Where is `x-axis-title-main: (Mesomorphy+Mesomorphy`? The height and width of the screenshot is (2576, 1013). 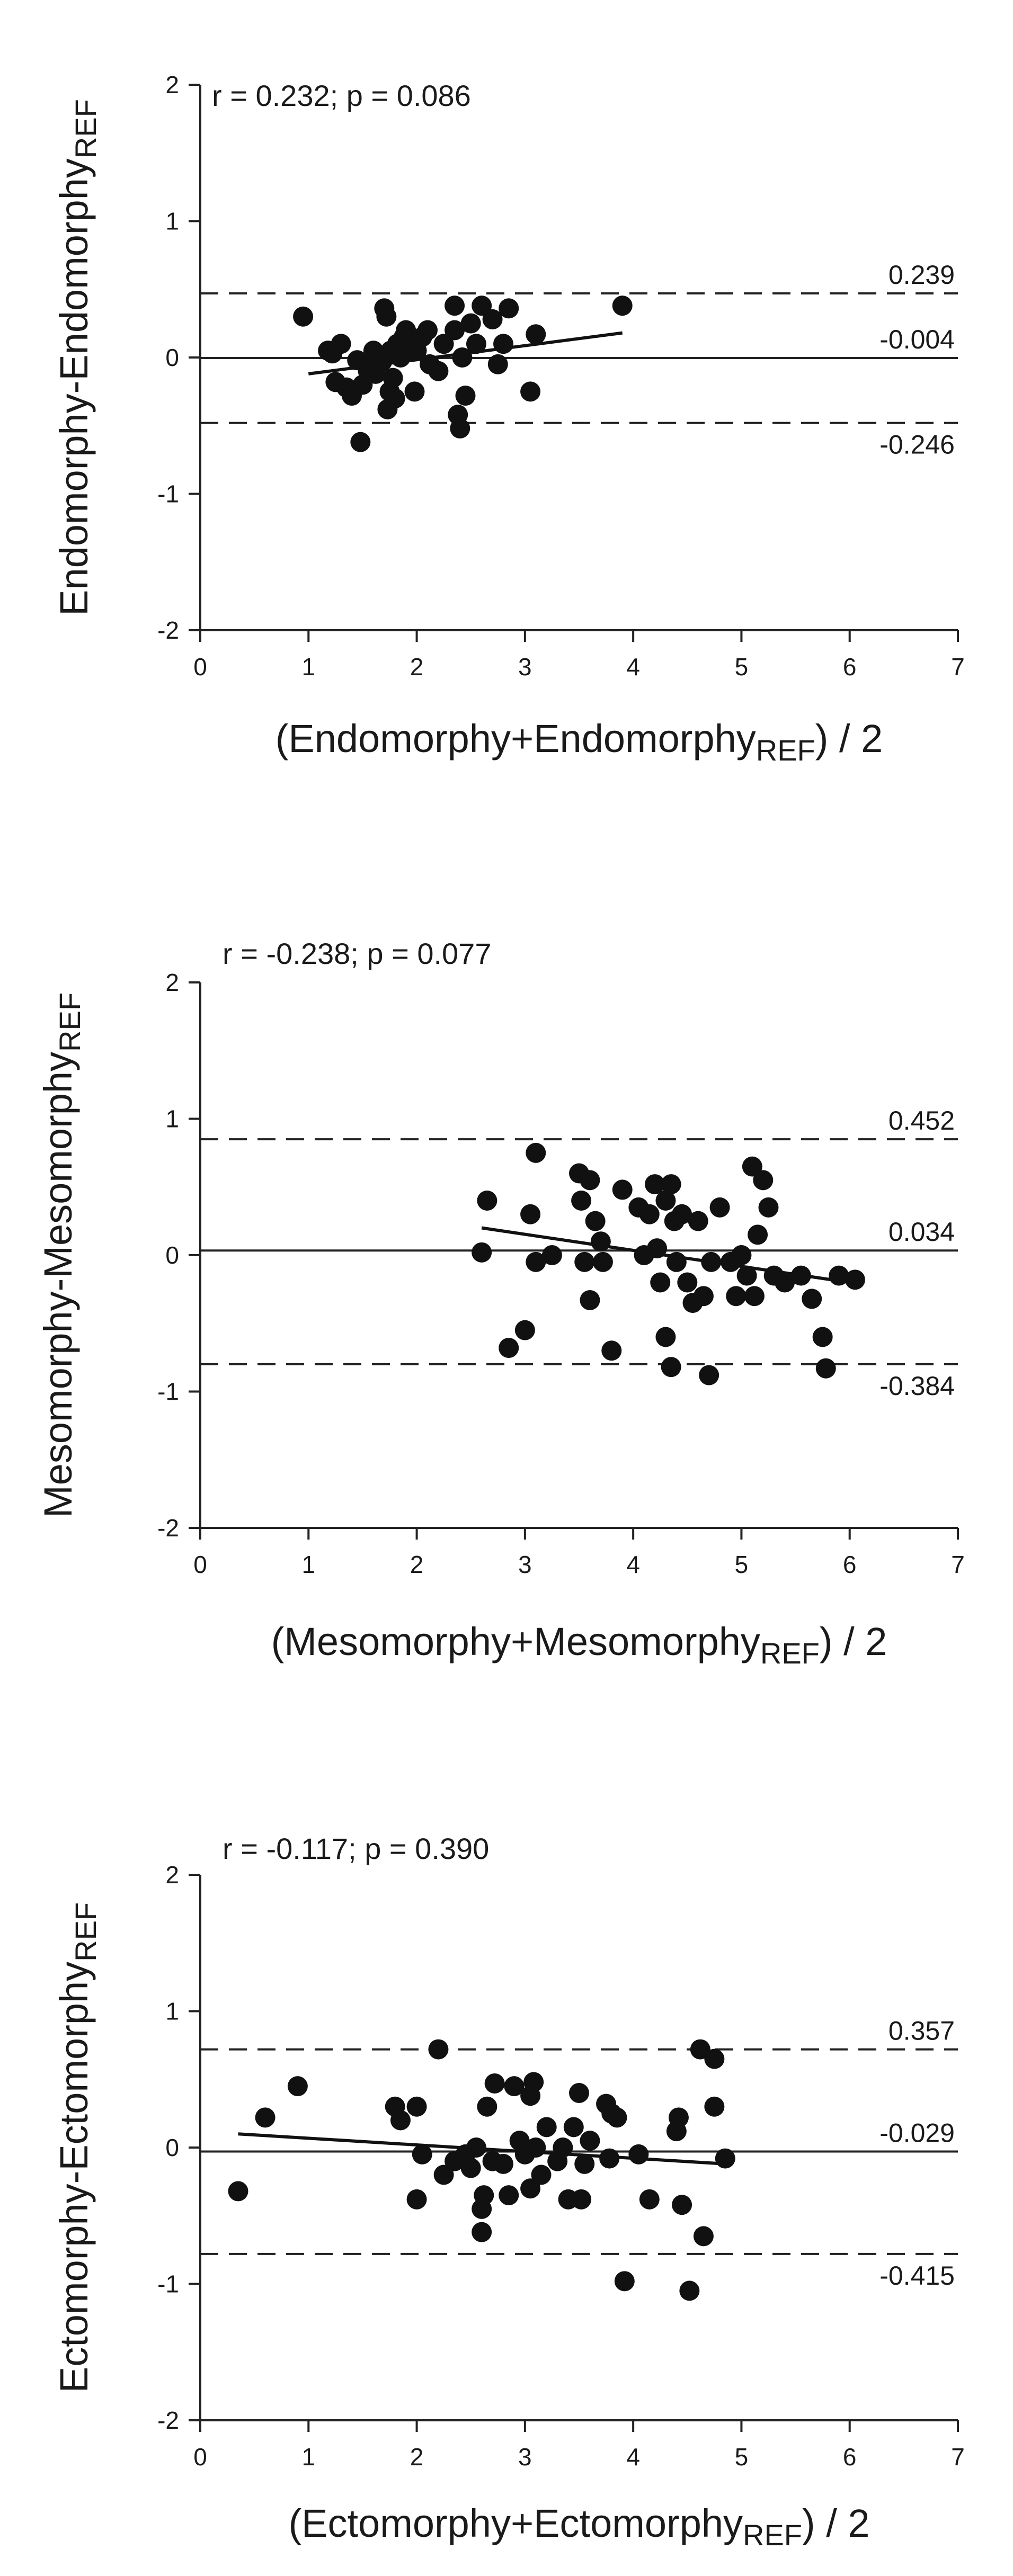
x-axis-title-main: (Mesomorphy+Mesomorphy is located at coordinates (515, 1641).